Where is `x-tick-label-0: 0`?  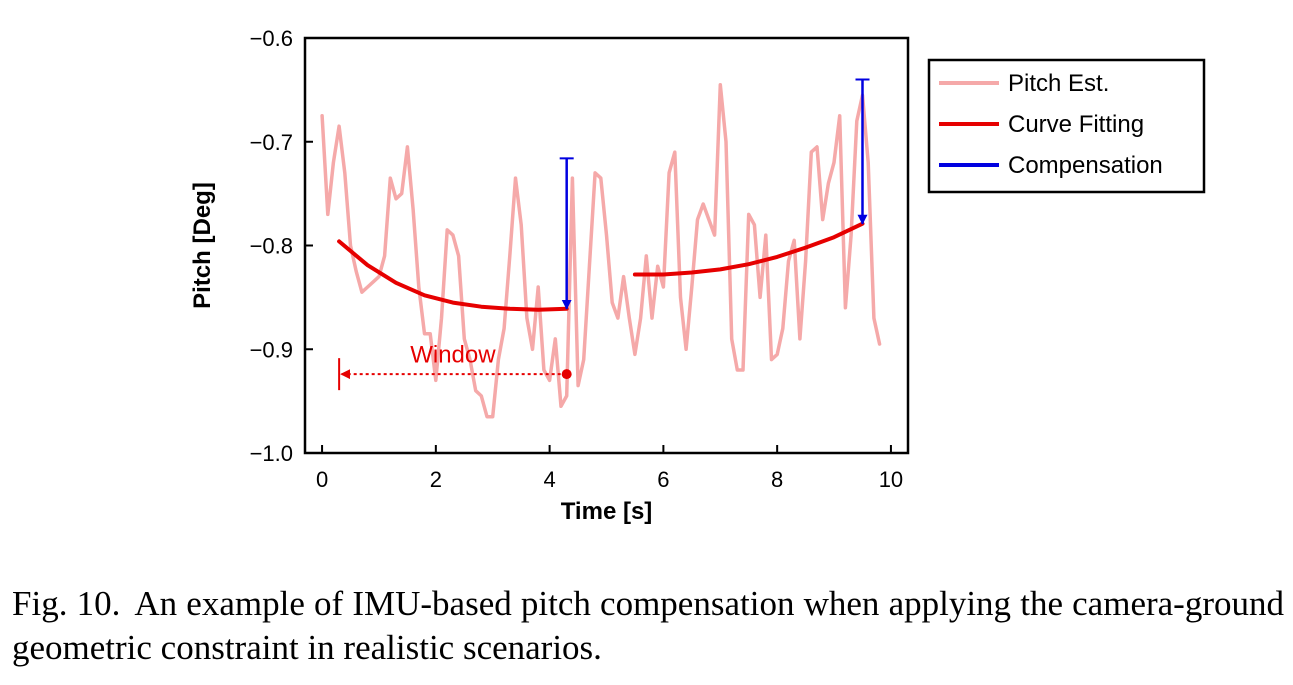
x-tick-label-0: 0 is located at coordinates (322, 479).